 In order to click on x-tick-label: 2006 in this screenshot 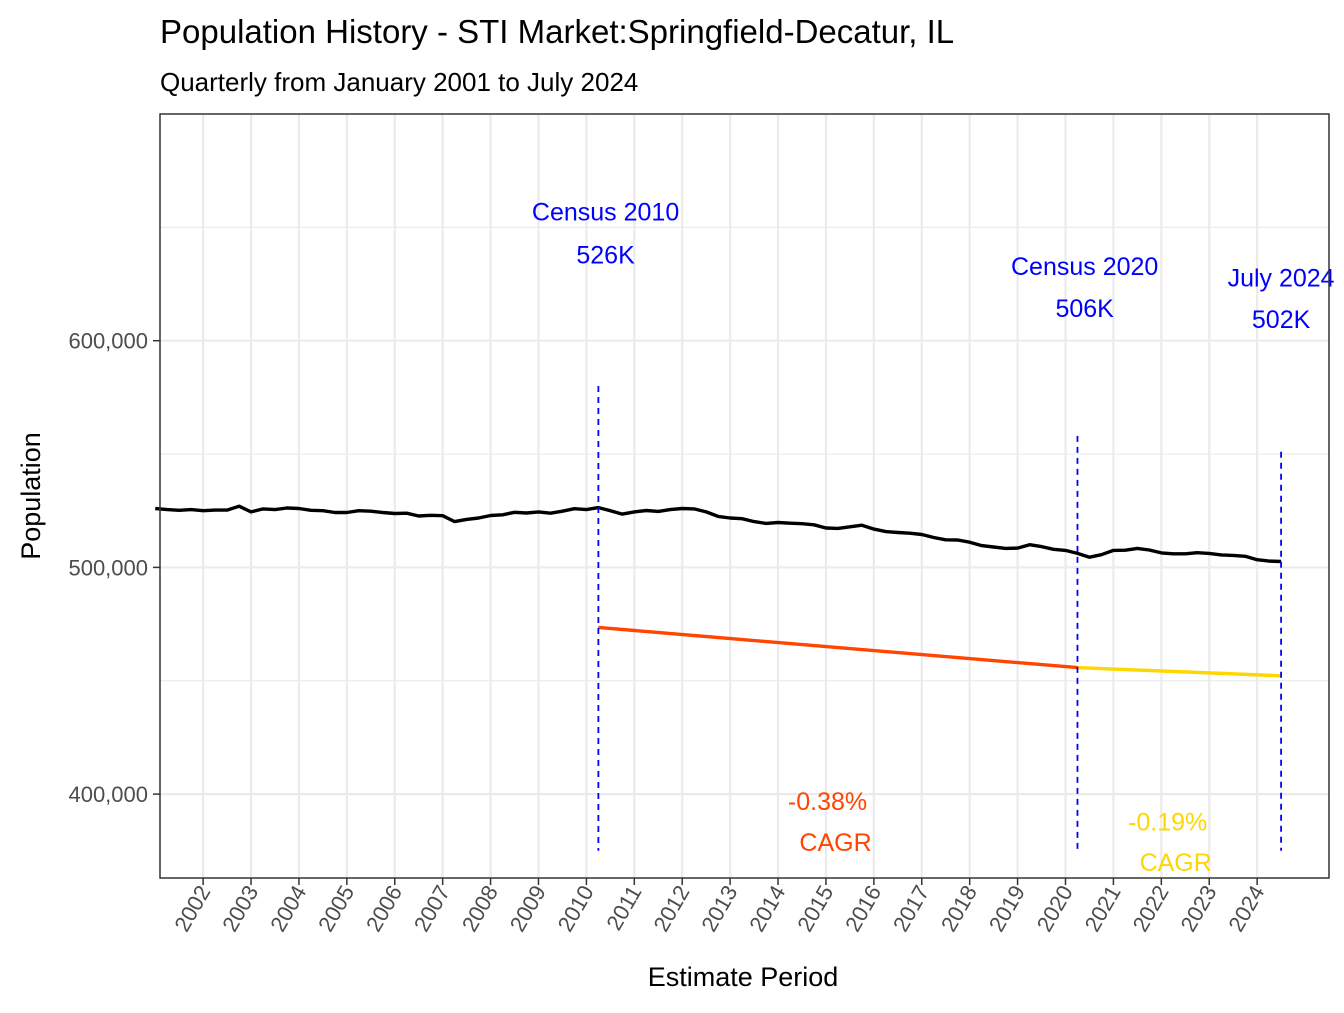, I will do `click(384, 908)`.